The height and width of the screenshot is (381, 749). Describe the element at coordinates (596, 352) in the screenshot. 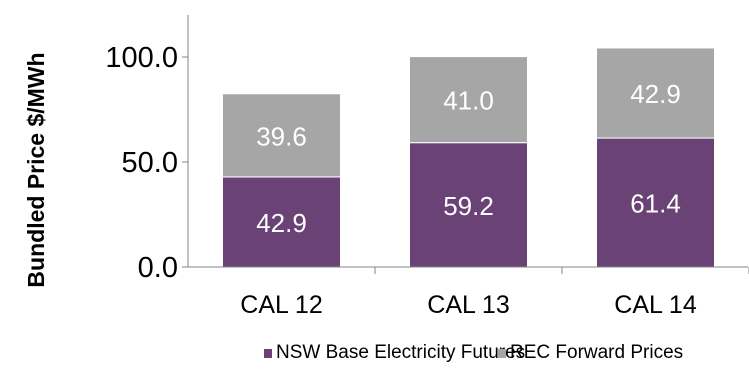

I see `legend-label: REC Forward Prices` at that location.